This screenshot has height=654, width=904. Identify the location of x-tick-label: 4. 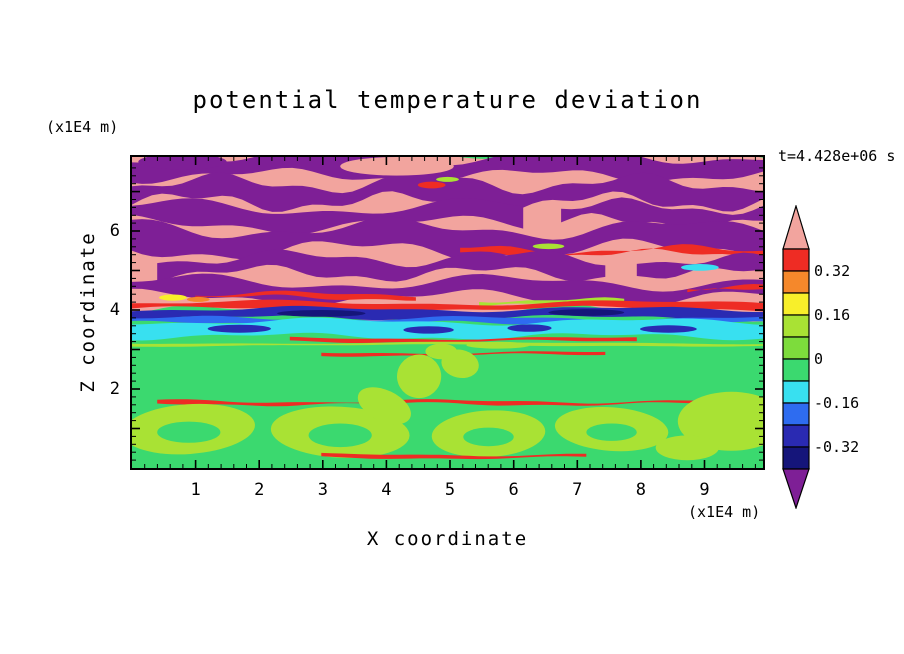
(386, 490).